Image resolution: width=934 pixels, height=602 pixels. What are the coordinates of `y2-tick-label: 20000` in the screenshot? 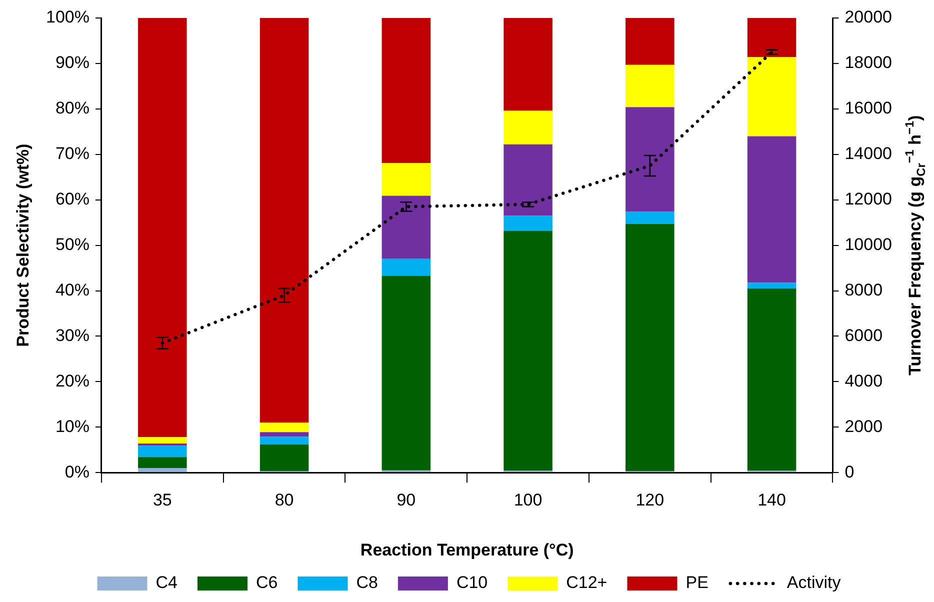 It's located at (868, 17).